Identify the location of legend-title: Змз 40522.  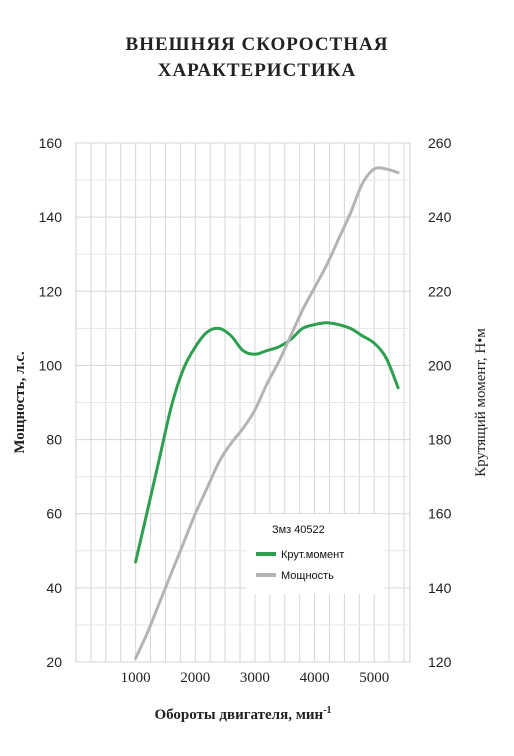
(298, 530).